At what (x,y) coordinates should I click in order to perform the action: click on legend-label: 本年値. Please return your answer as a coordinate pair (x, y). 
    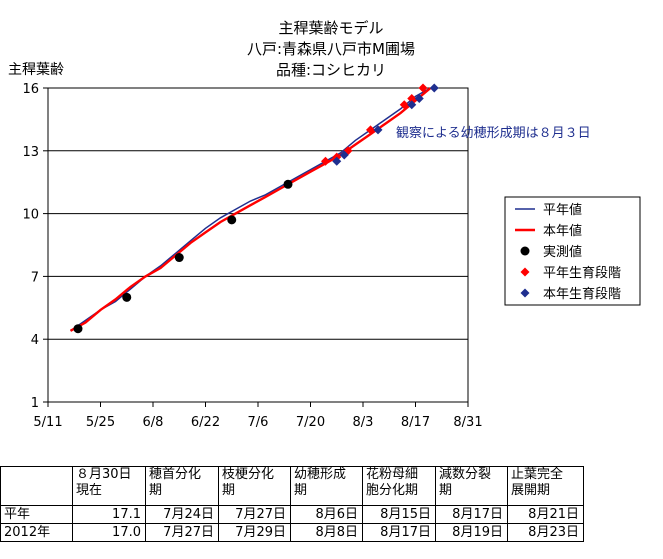
    Looking at the image, I should click on (562, 231).